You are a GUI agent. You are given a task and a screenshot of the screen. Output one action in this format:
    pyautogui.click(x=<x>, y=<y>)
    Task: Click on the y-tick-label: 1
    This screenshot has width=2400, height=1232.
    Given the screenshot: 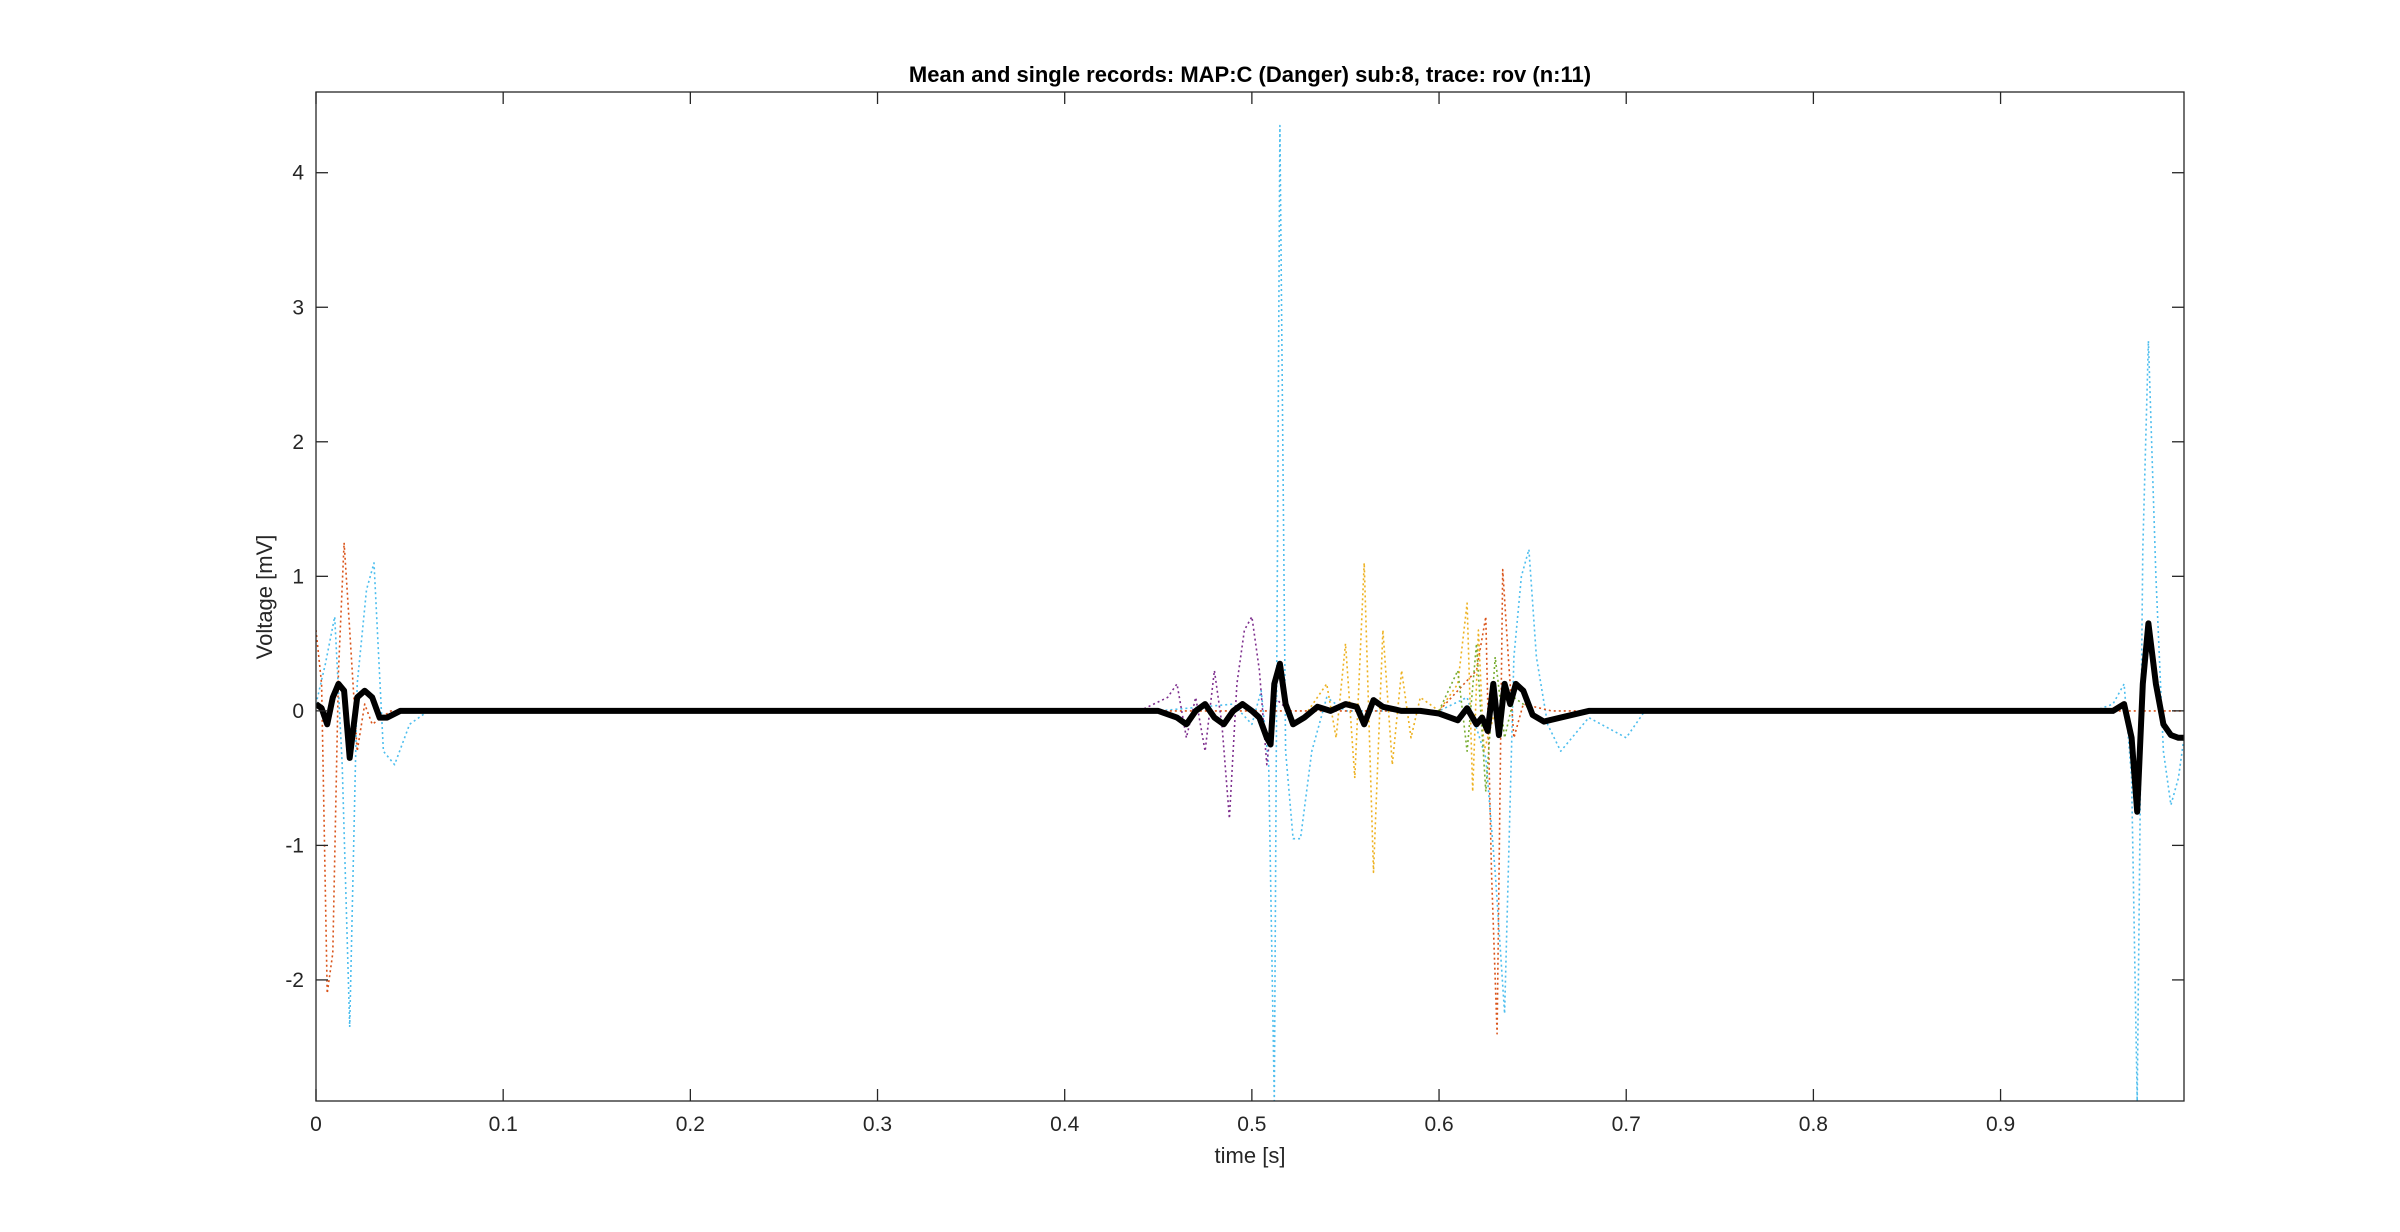 What is the action you would take?
    pyautogui.click(x=298, y=576)
    